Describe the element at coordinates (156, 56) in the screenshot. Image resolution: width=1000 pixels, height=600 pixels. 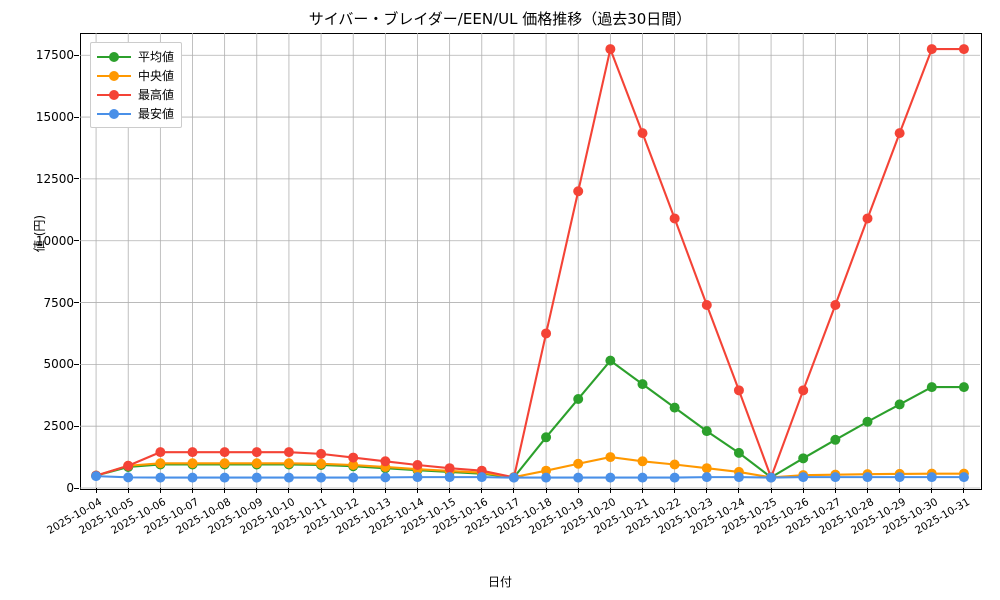
I see `legend-label: 平均値` at that location.